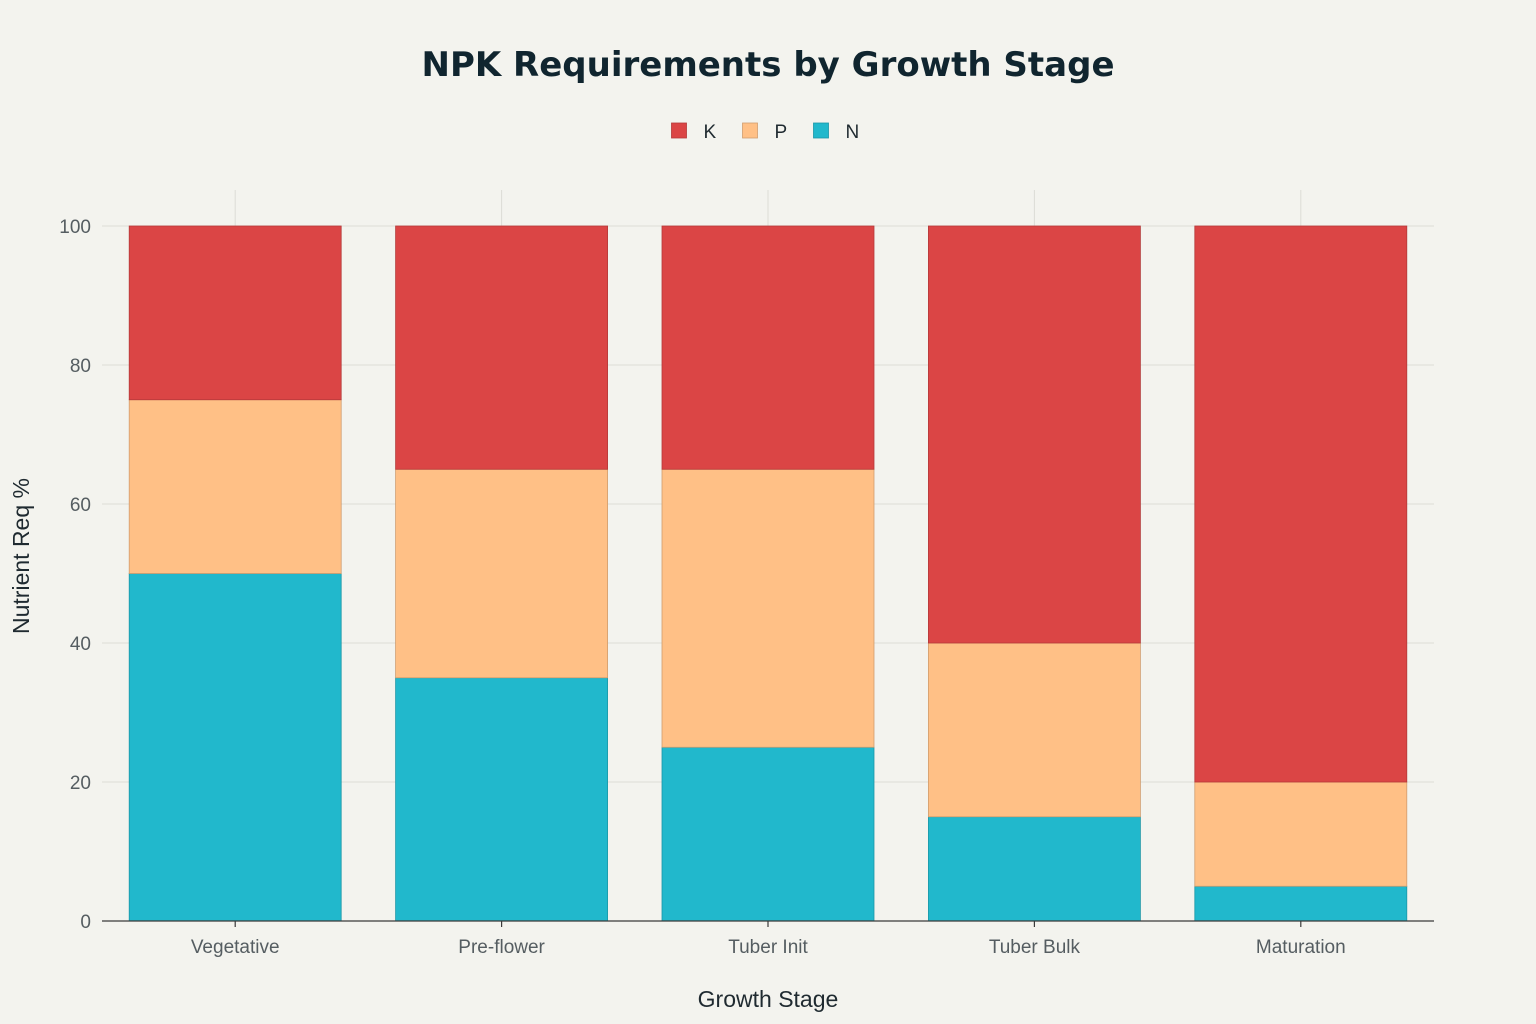 This screenshot has height=1024, width=1536. What do you see at coordinates (781, 132) in the screenshot?
I see `legend-label-p: P` at bounding box center [781, 132].